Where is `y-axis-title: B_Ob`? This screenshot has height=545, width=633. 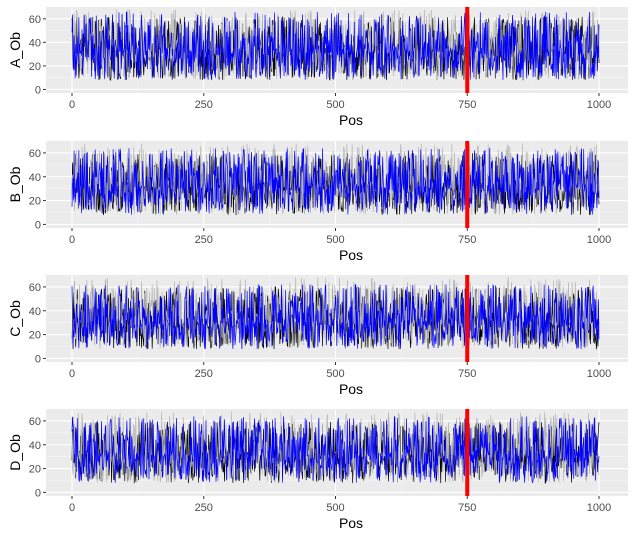
y-axis-title: B_Ob is located at coordinates (15, 184).